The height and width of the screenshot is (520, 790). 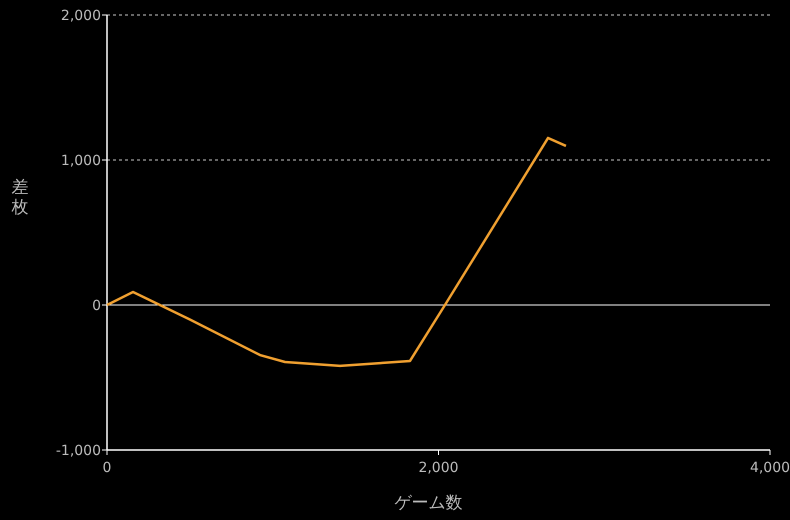 I want to click on y-tick-label: 1,000, so click(x=80, y=161).